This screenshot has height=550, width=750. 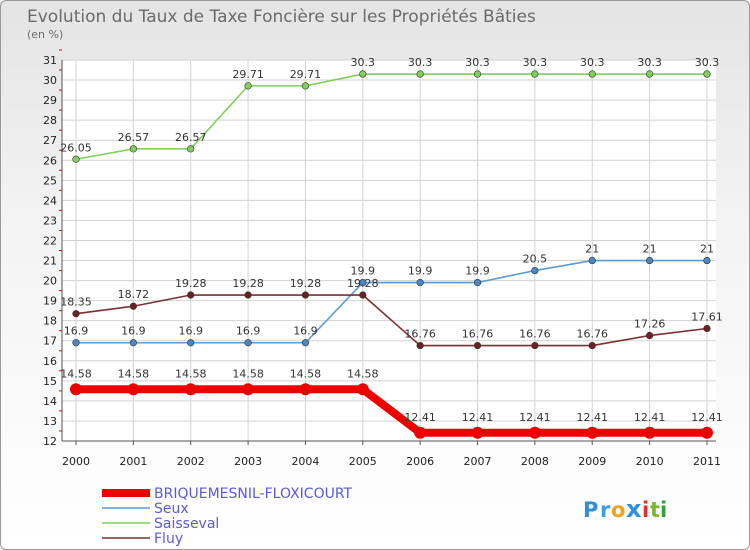 I want to click on x-tick-label: 2011, so click(x=707, y=461).